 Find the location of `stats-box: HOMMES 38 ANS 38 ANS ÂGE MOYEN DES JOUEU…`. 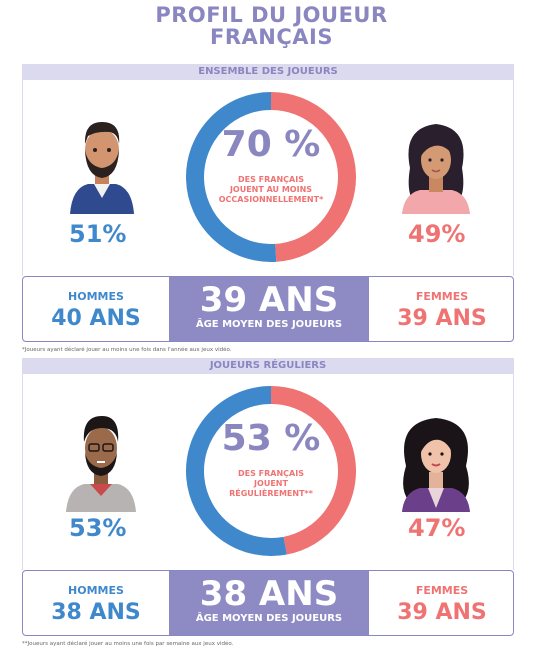

stats-box: HOMMES 38 ANS 38 ANS ÂGE MOYEN DES JOUEU… is located at coordinates (268, 603).